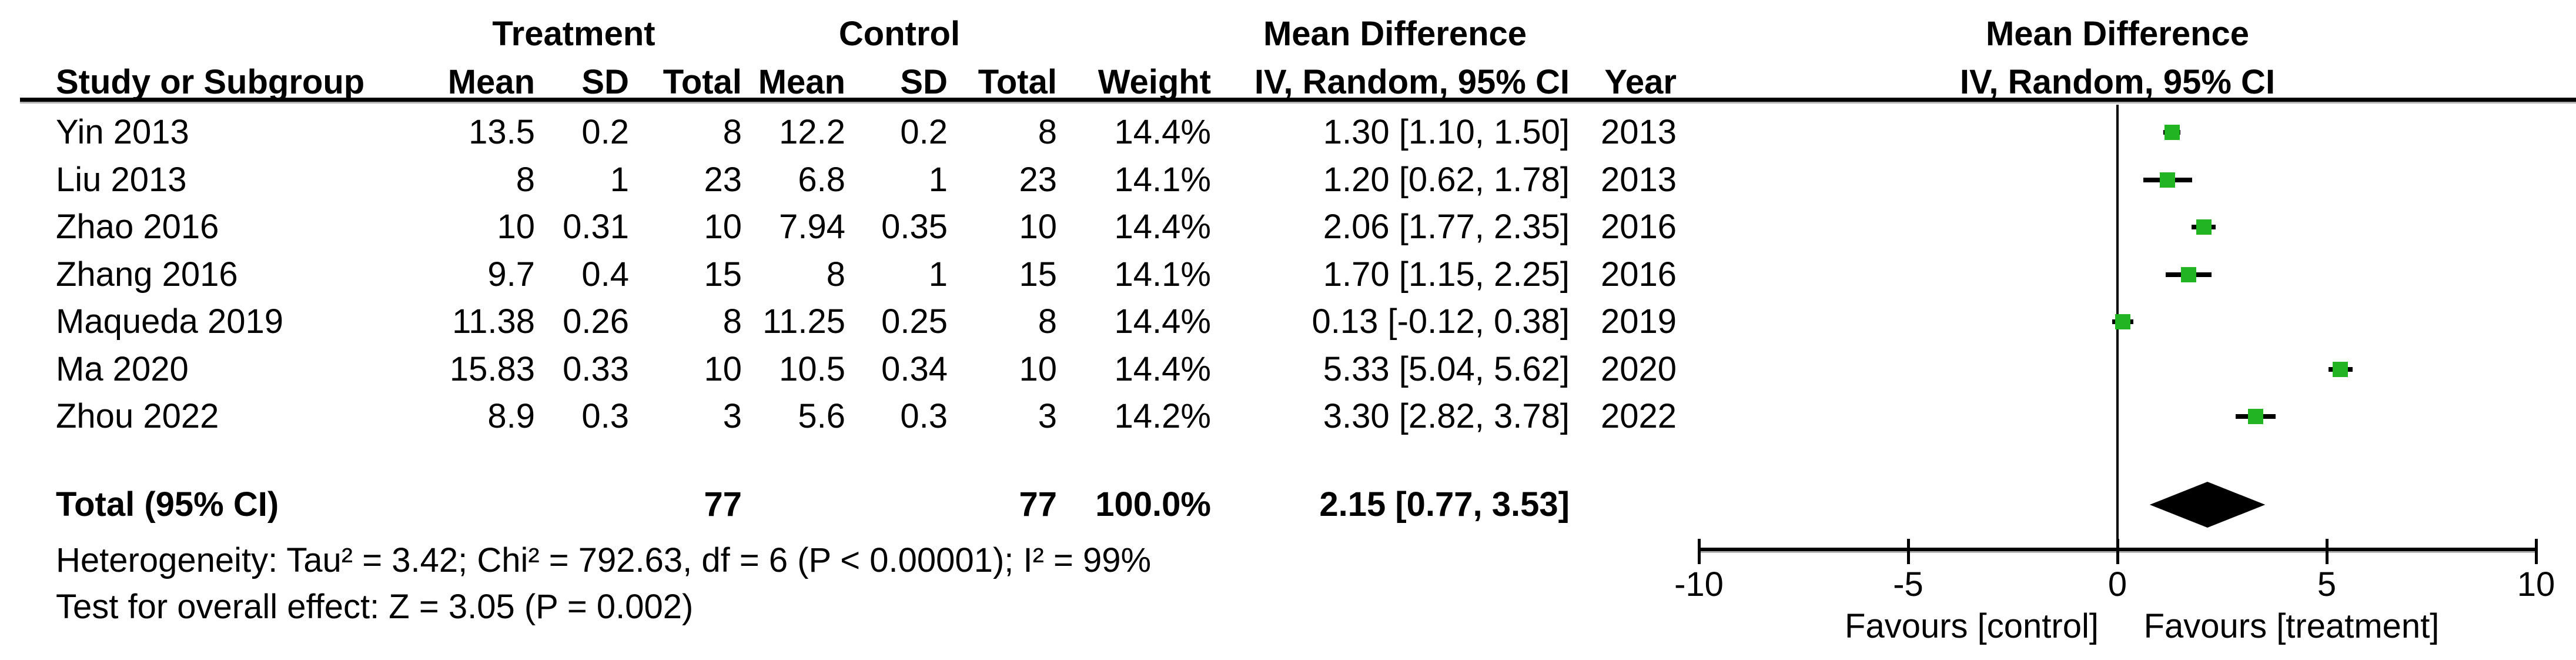 The height and width of the screenshot is (660, 2576). I want to click on treatment-sd: 0.2, so click(605, 132).